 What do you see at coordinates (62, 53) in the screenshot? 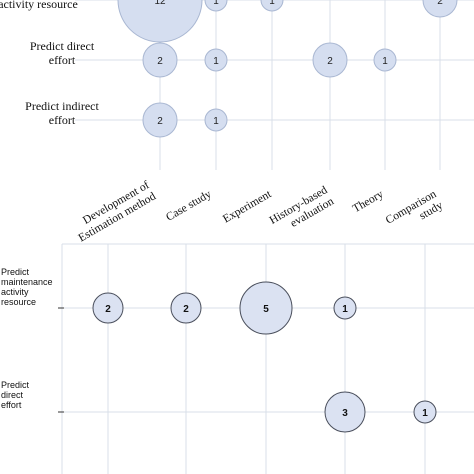
I see `top-y-tick-label: Predict direct effort` at bounding box center [62, 53].